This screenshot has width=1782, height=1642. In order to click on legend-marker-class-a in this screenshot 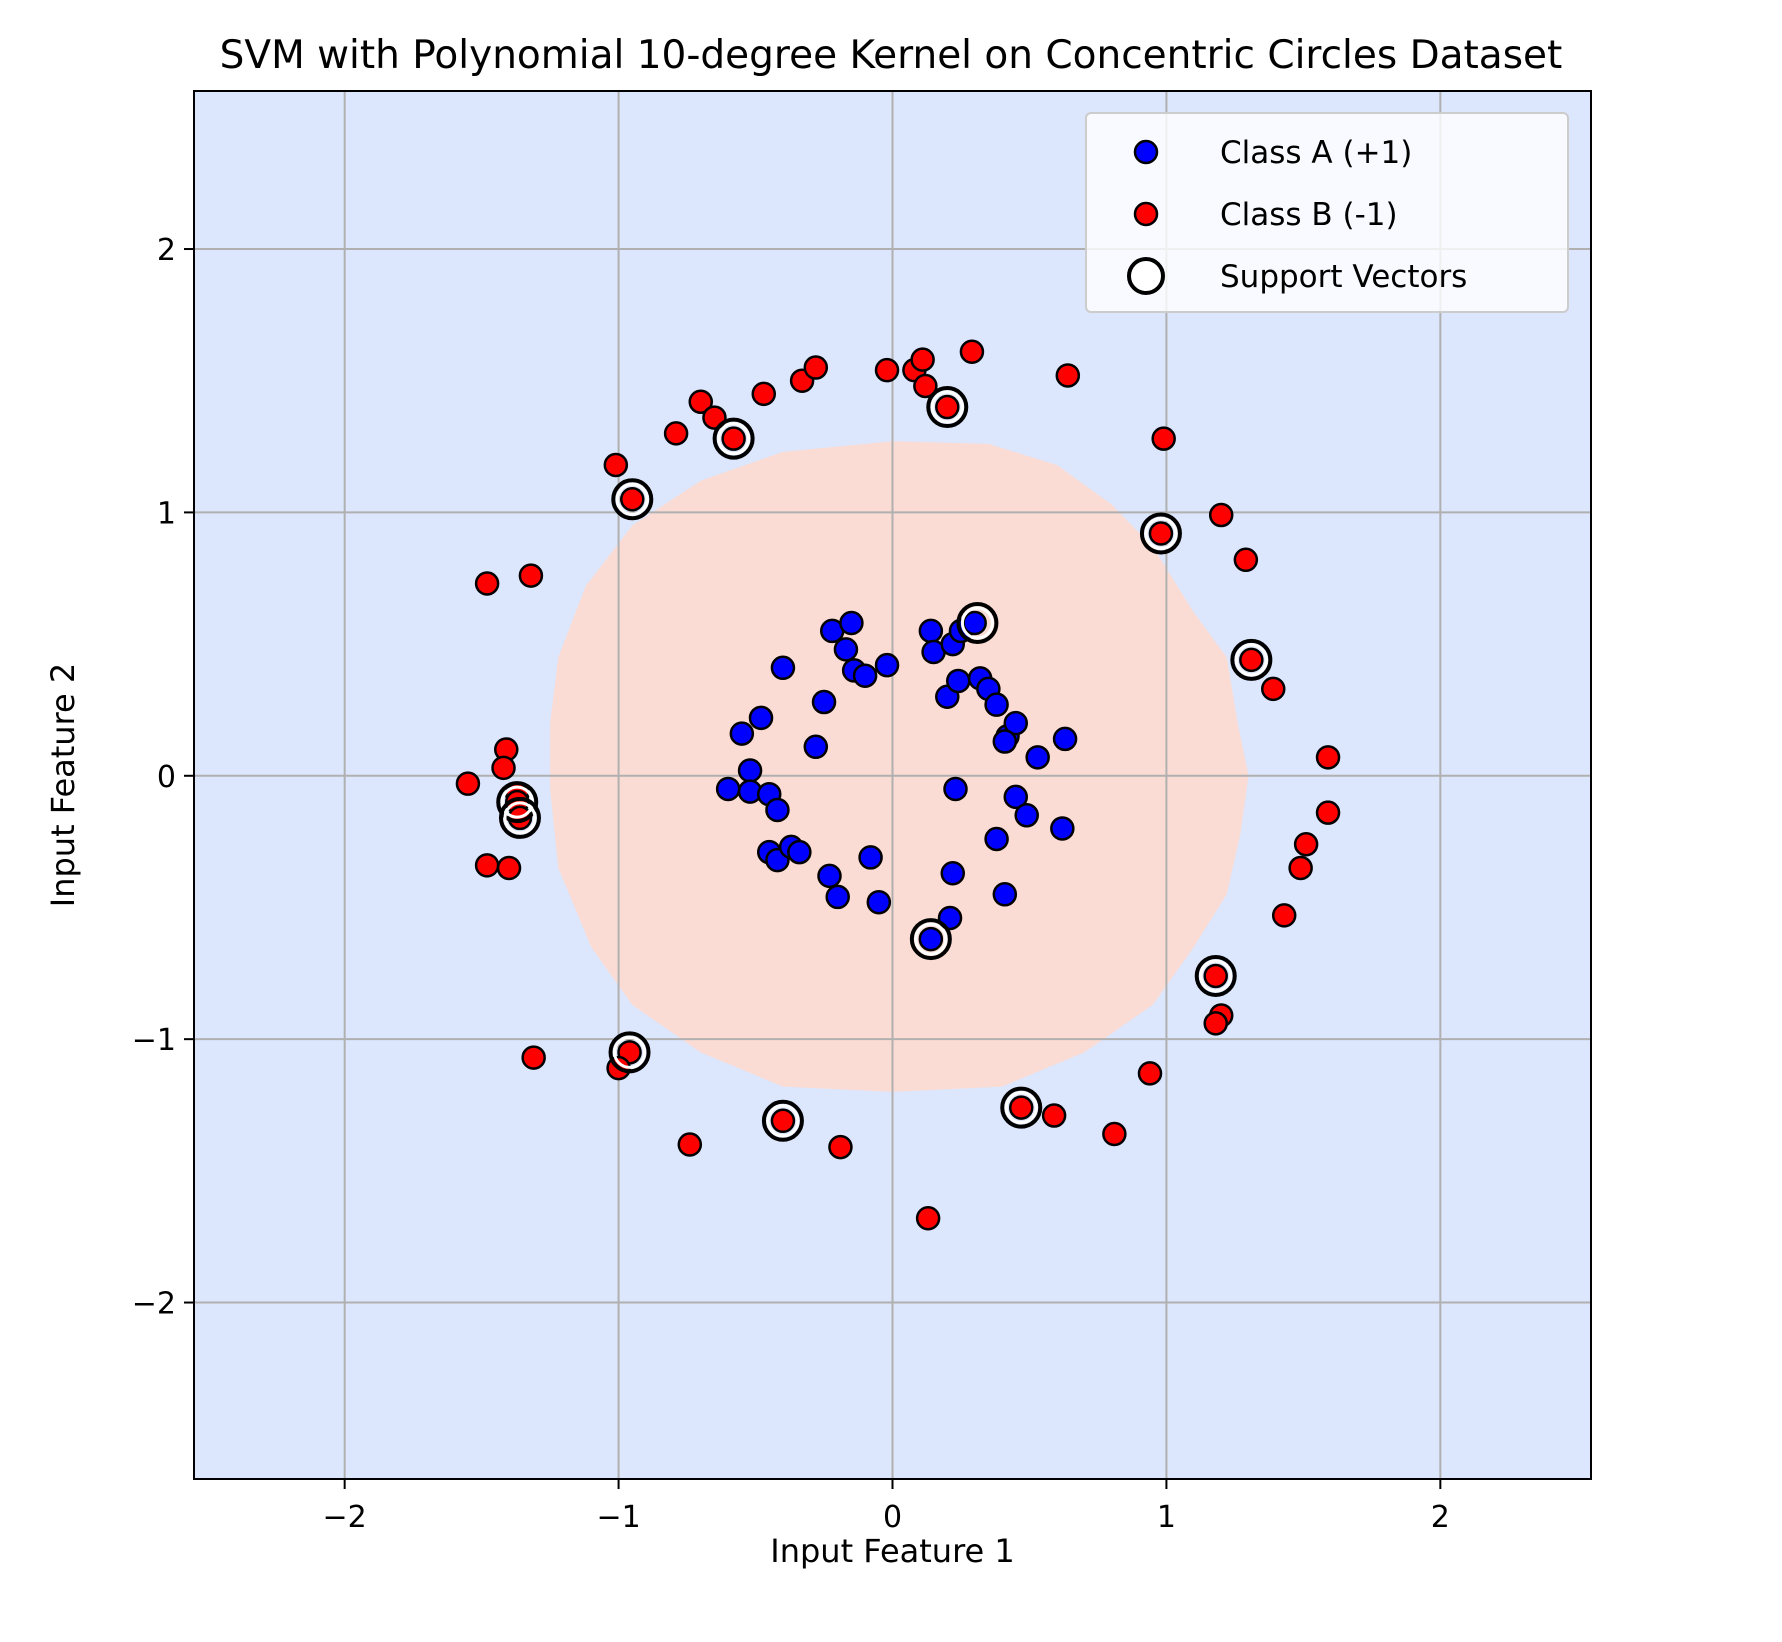, I will do `click(1146, 152)`.